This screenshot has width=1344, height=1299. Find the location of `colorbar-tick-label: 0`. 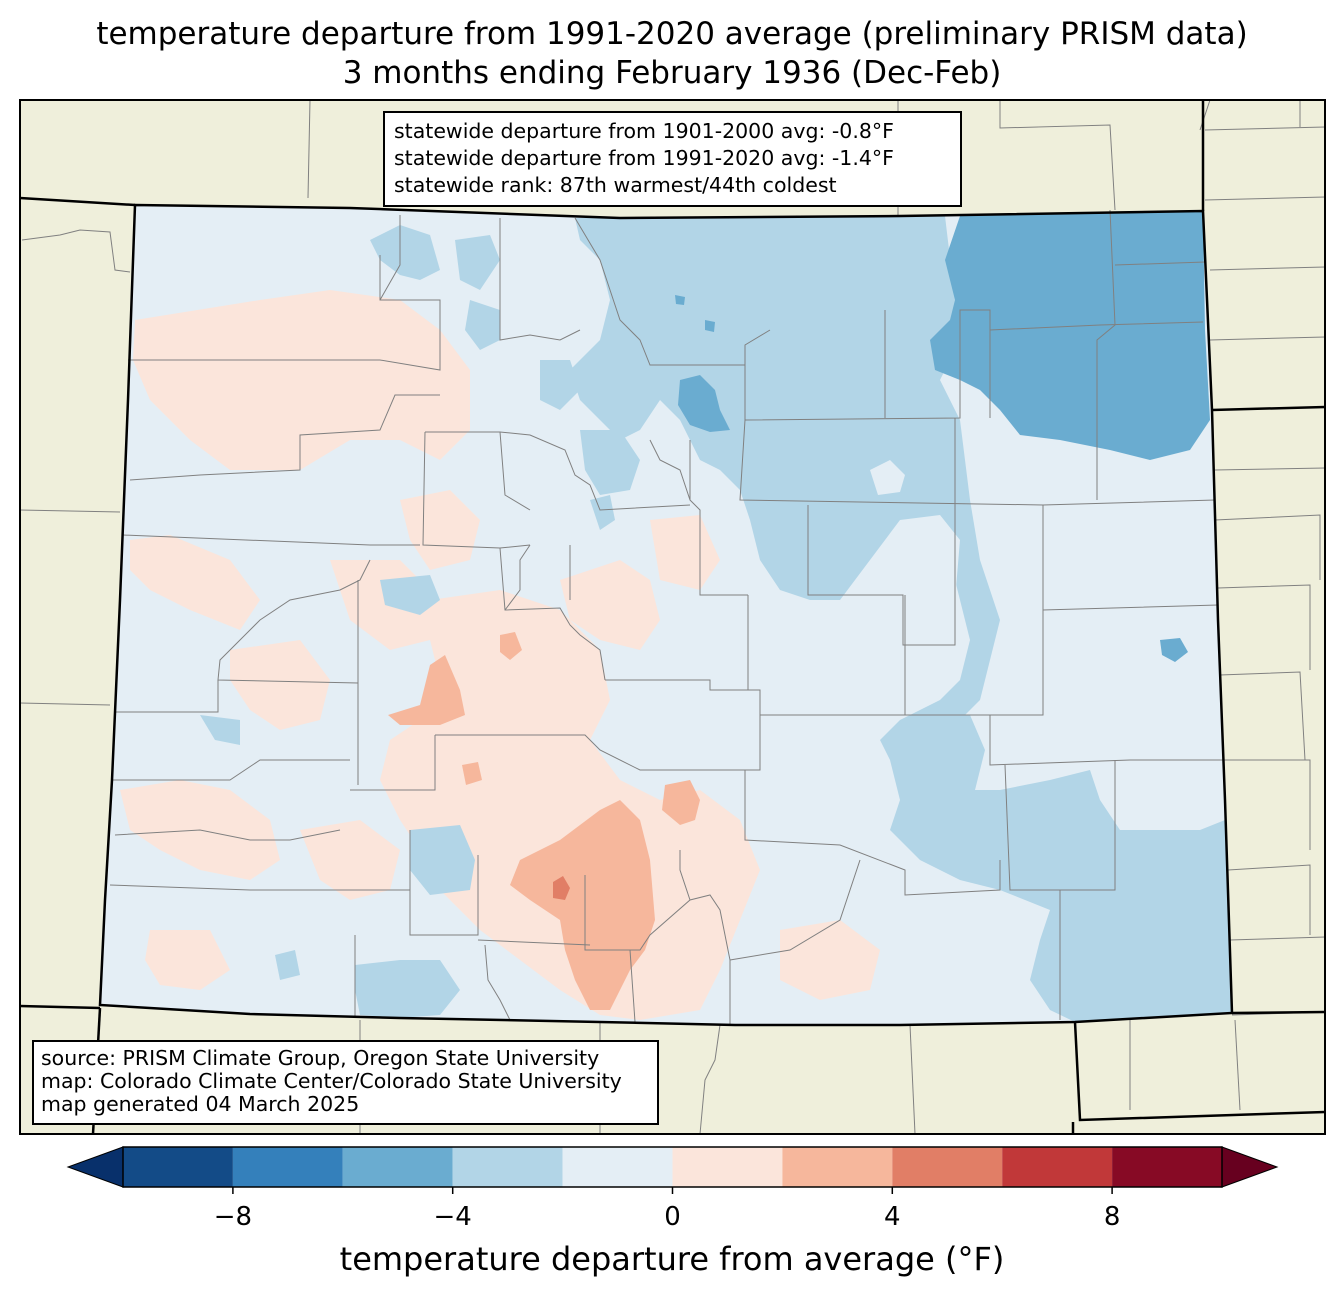

colorbar-tick-label: 0 is located at coordinates (672, 1217).